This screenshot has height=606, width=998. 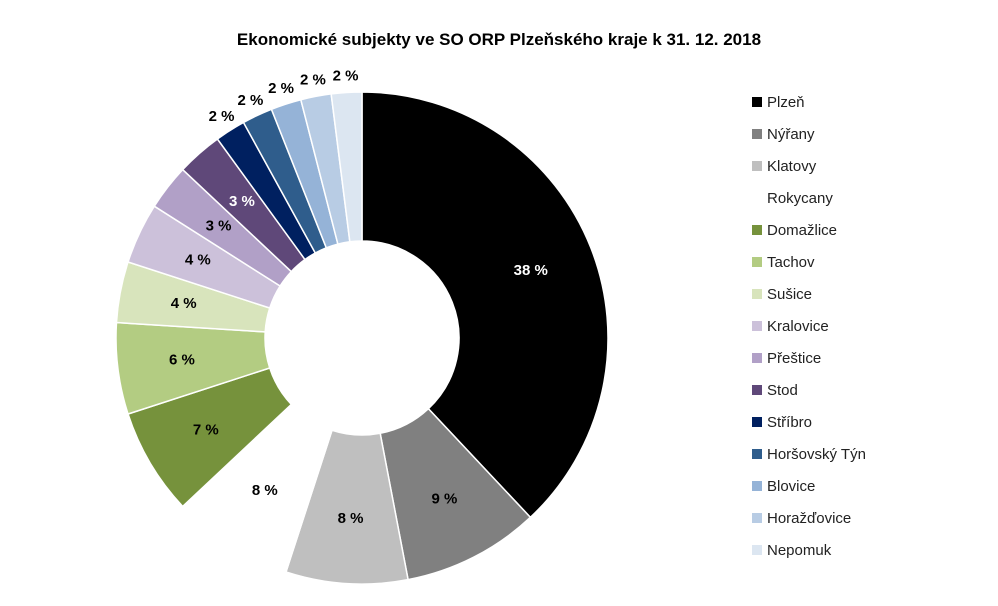 I want to click on data-label-prestice: 3 %, so click(x=219, y=226).